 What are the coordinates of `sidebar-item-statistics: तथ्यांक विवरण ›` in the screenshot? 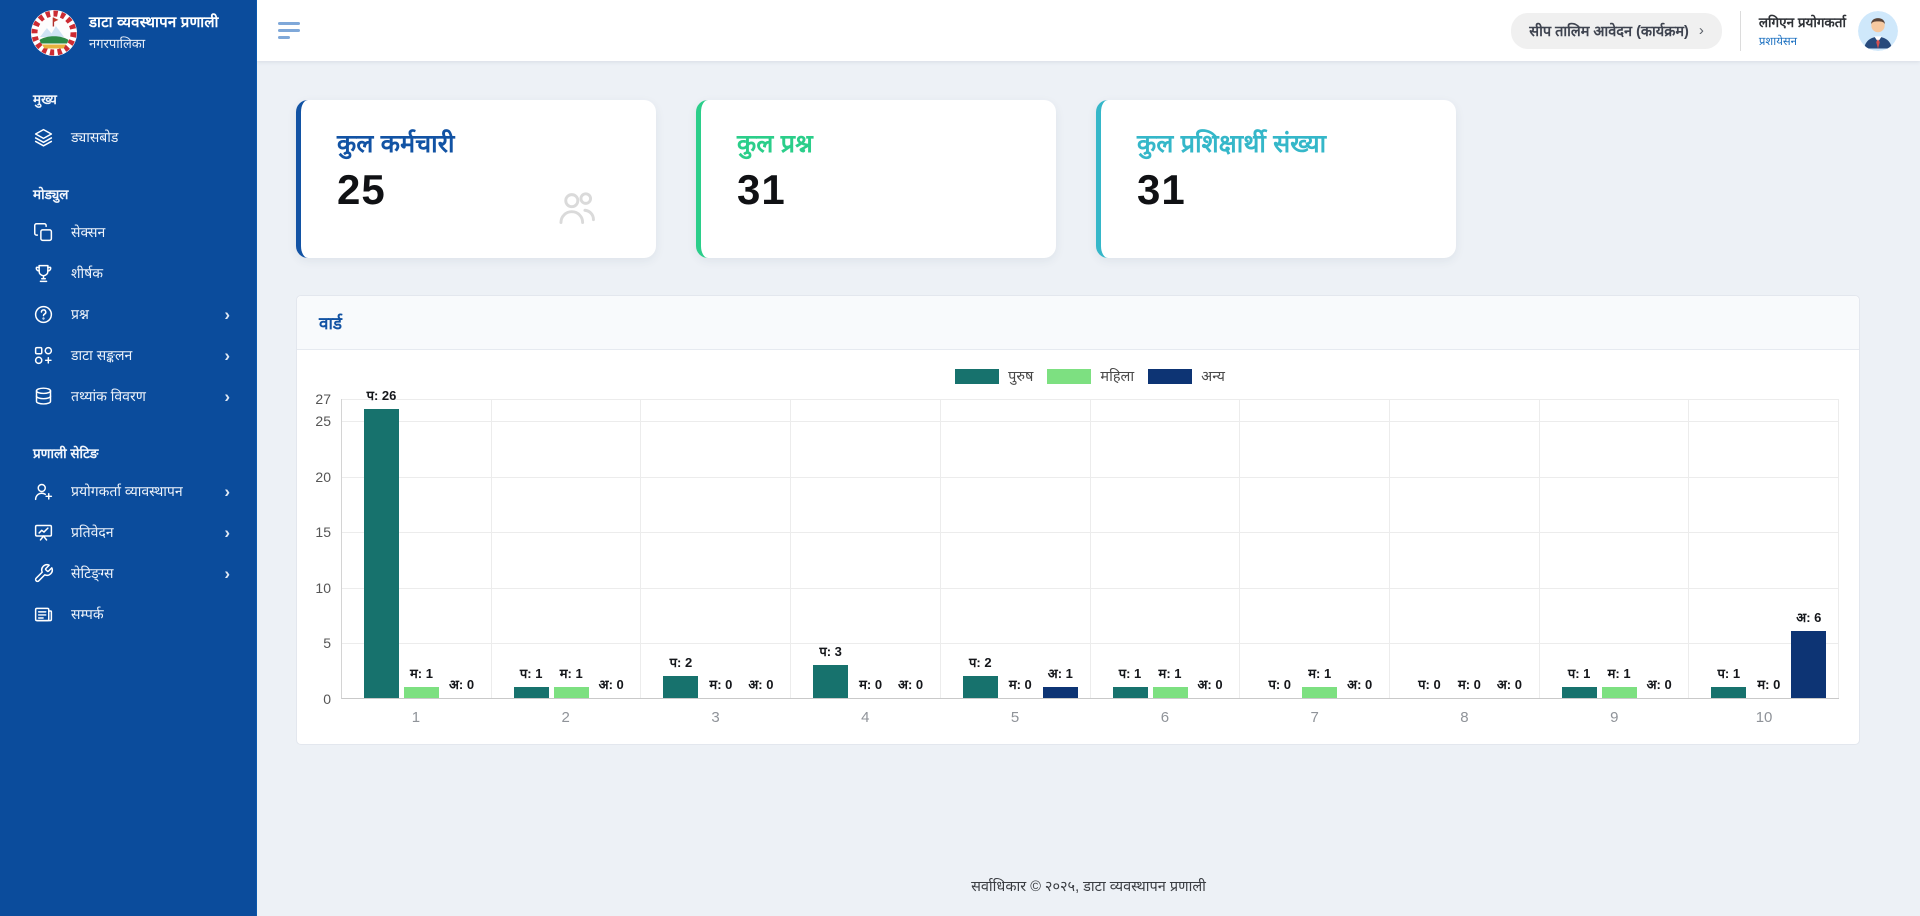 It's located at (128, 396).